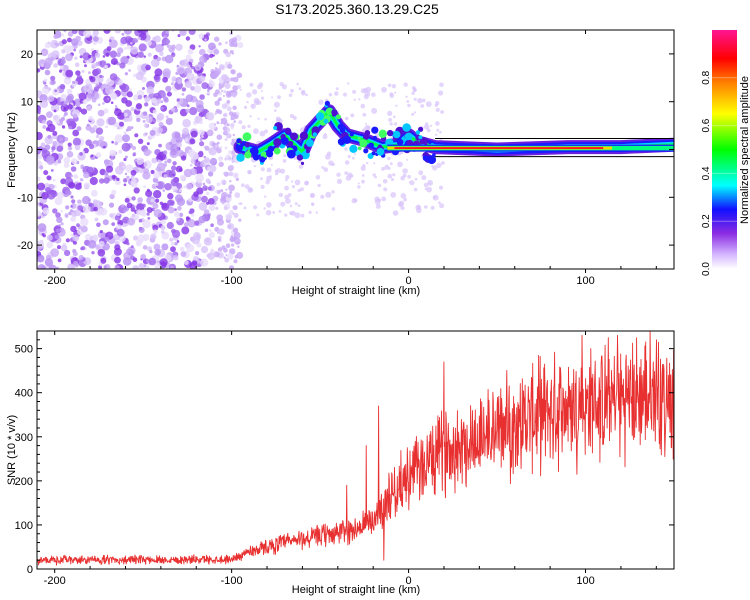  What do you see at coordinates (232, 281) in the screenshot?
I see `spectrogram-x-tick-label: -100` at bounding box center [232, 281].